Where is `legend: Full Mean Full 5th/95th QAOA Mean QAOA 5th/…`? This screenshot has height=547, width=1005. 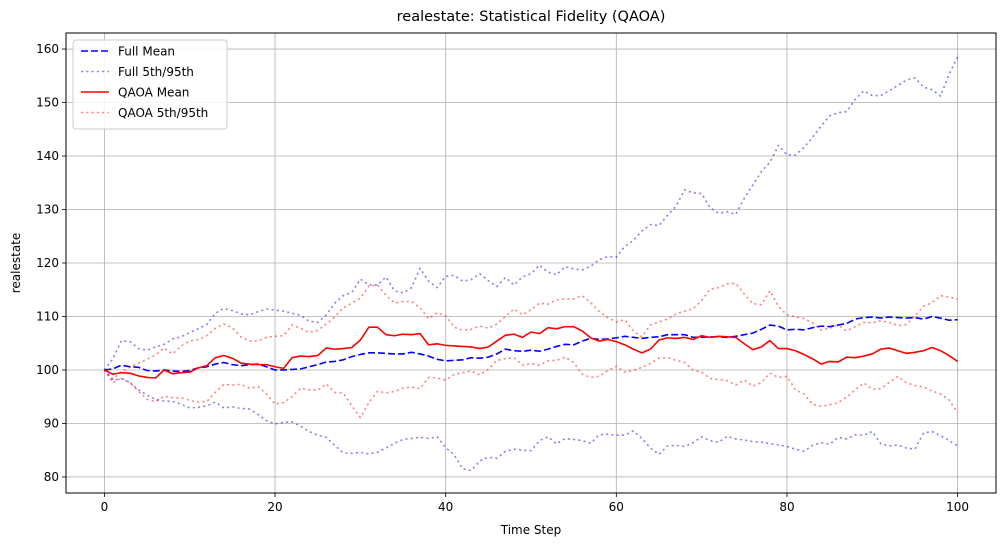
legend: Full Mean Full 5th/95th QAOA Mean QAOA 5th/… is located at coordinates (150, 84).